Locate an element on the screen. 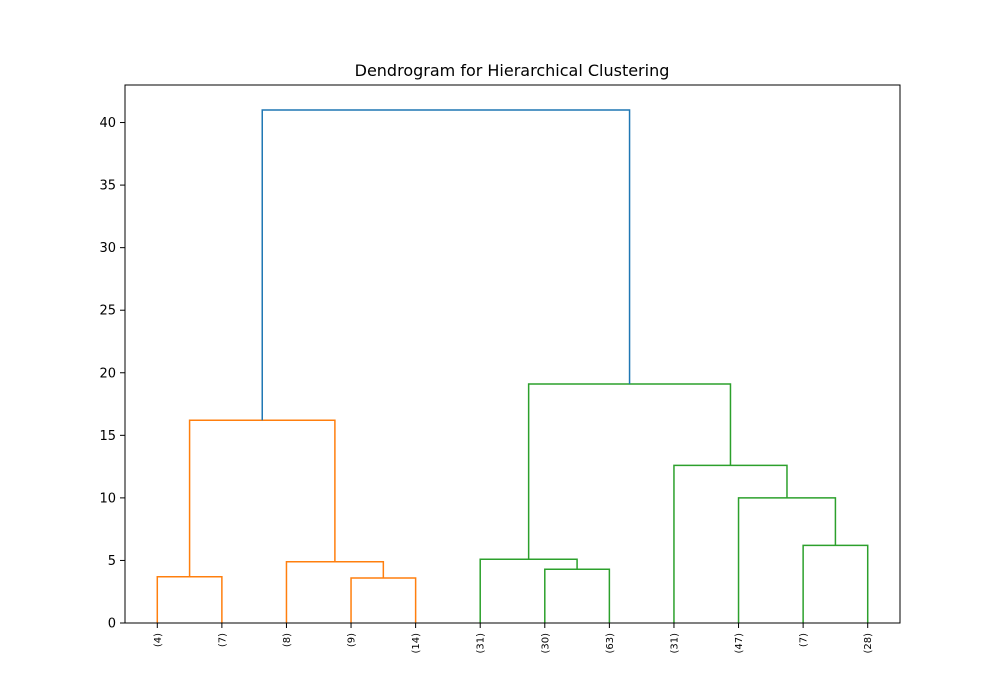 This screenshot has width=1000, height=700. dendrogram-link-m3 is located at coordinates (335, 591).